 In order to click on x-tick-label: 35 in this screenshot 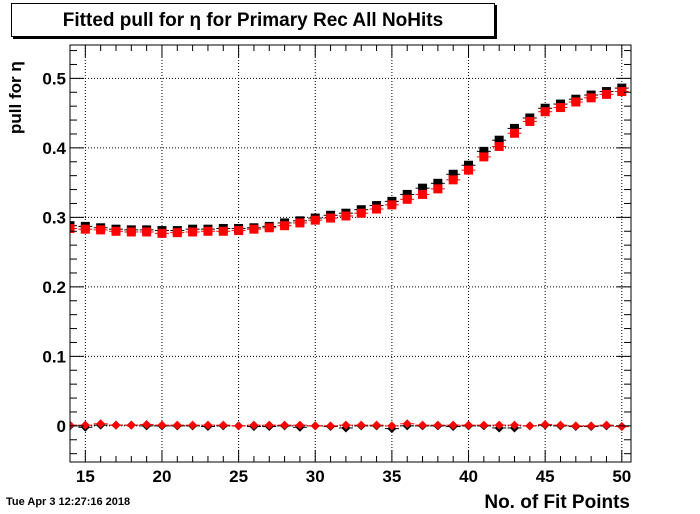, I will do `click(391, 476)`.